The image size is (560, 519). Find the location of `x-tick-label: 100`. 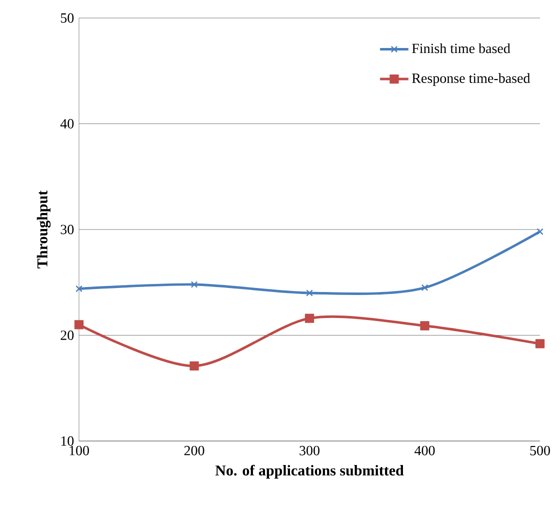

x-tick-label: 100 is located at coordinates (79, 451).